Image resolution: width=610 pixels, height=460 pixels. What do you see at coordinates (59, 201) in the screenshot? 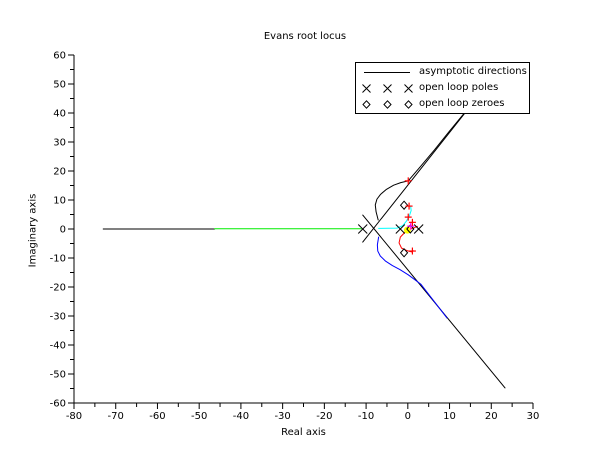
I see `y-tick-label: 10` at bounding box center [59, 201].